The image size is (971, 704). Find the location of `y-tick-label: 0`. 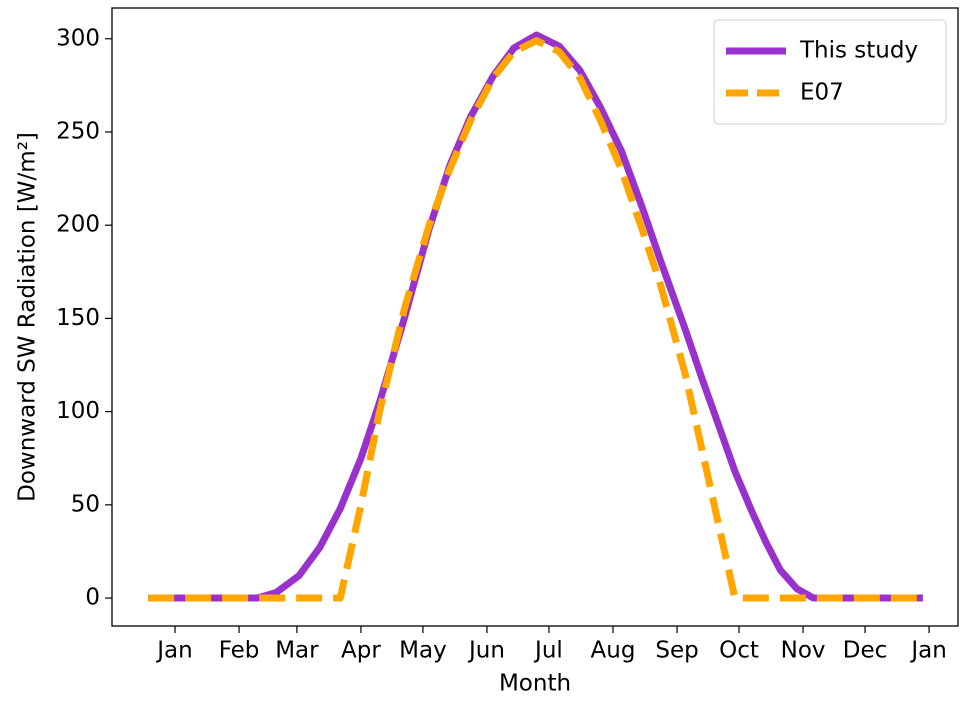

y-tick-label: 0 is located at coordinates (92, 598).